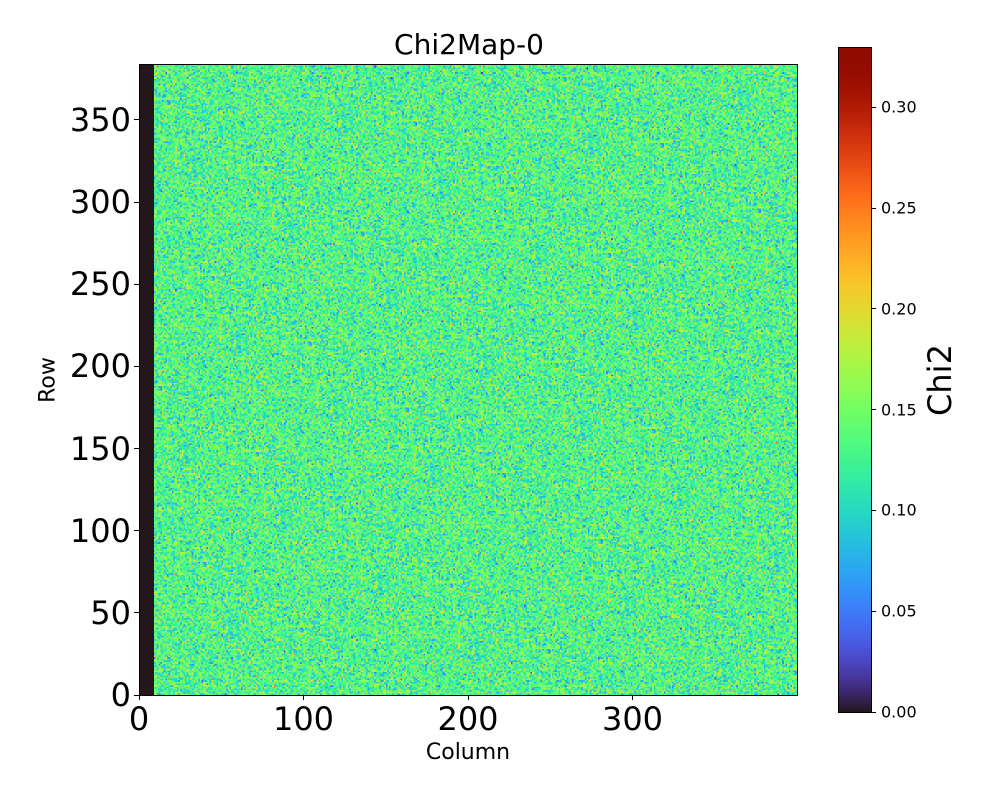 Image resolution: width=1000 pixels, height=800 pixels. I want to click on y-tick-label: 0, so click(120, 695).